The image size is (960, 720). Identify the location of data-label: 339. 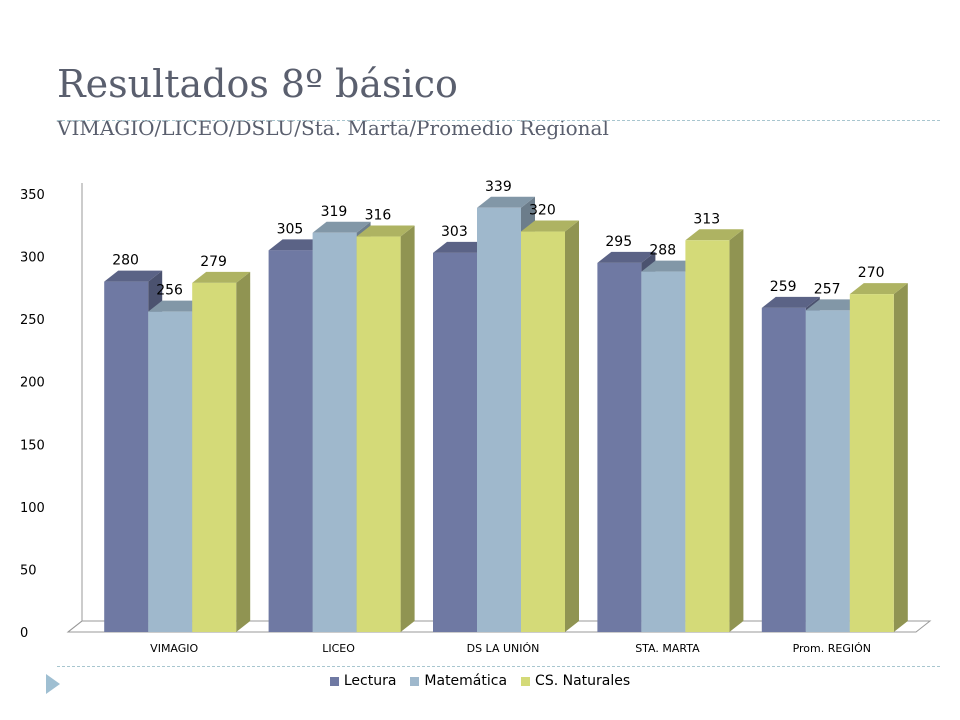
(498, 187).